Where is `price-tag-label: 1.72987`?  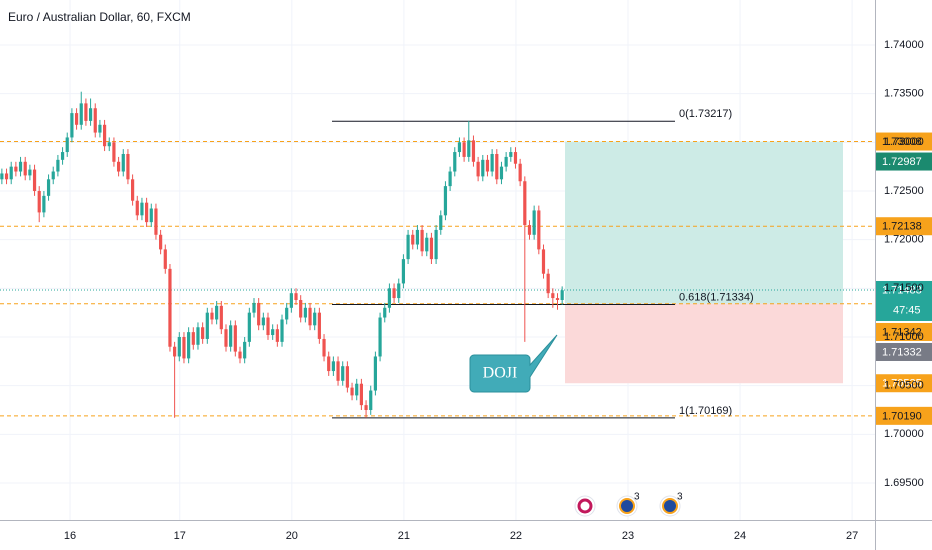 price-tag-label: 1.72987 is located at coordinates (902, 162).